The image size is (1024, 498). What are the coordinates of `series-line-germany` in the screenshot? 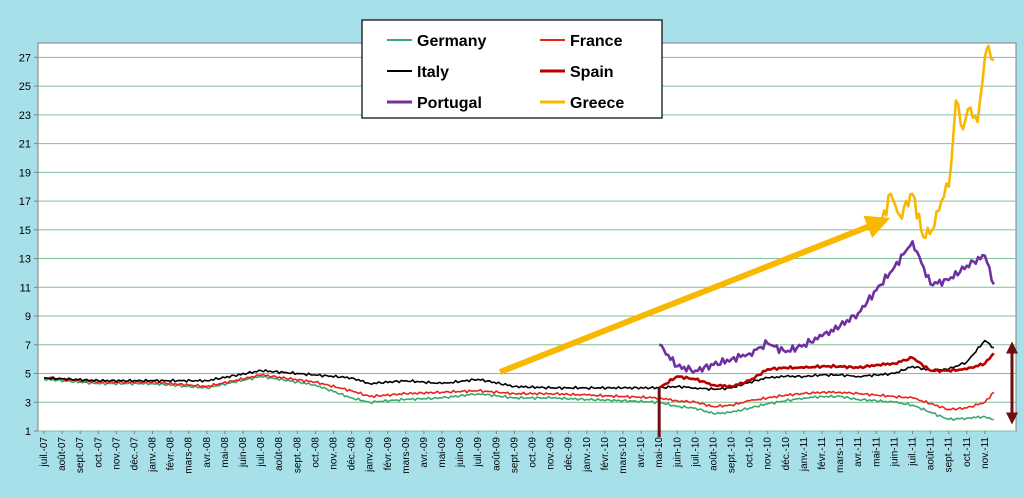 It's located at (518, 398).